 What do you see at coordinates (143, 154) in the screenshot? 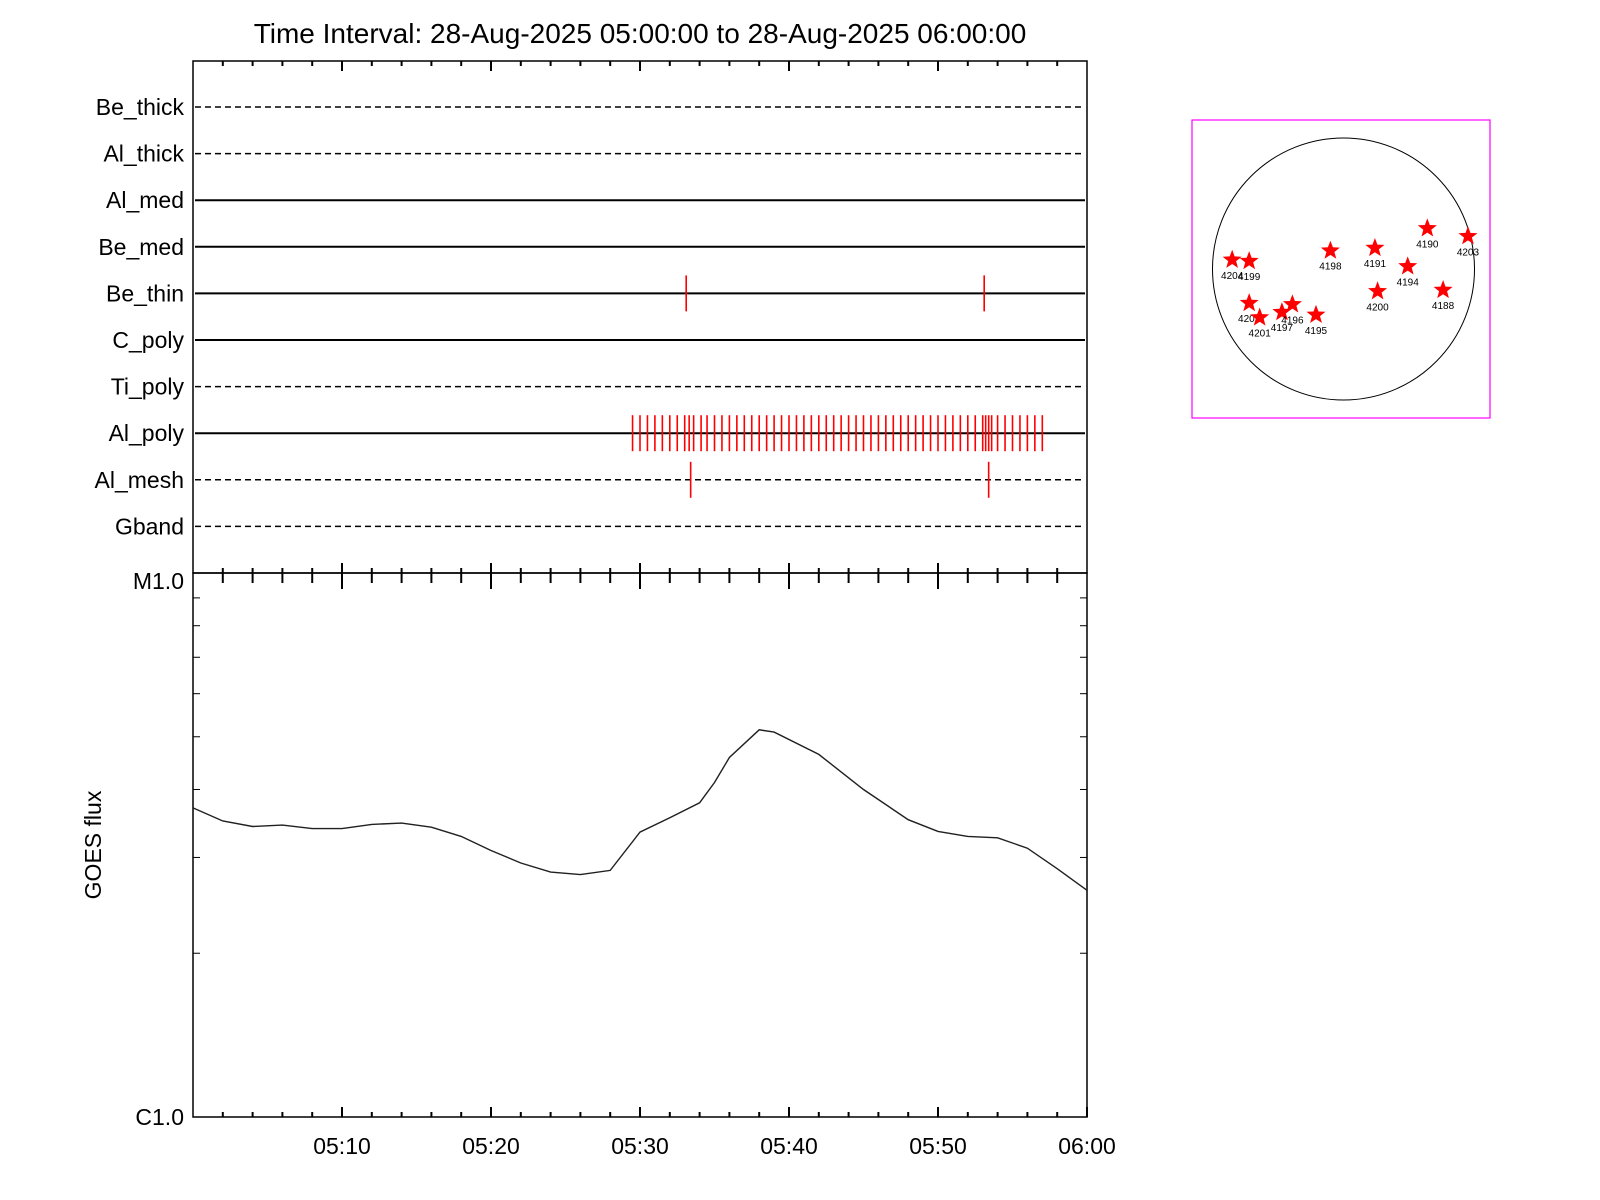
I see `row-label-Al_thick: Al_thick` at bounding box center [143, 154].